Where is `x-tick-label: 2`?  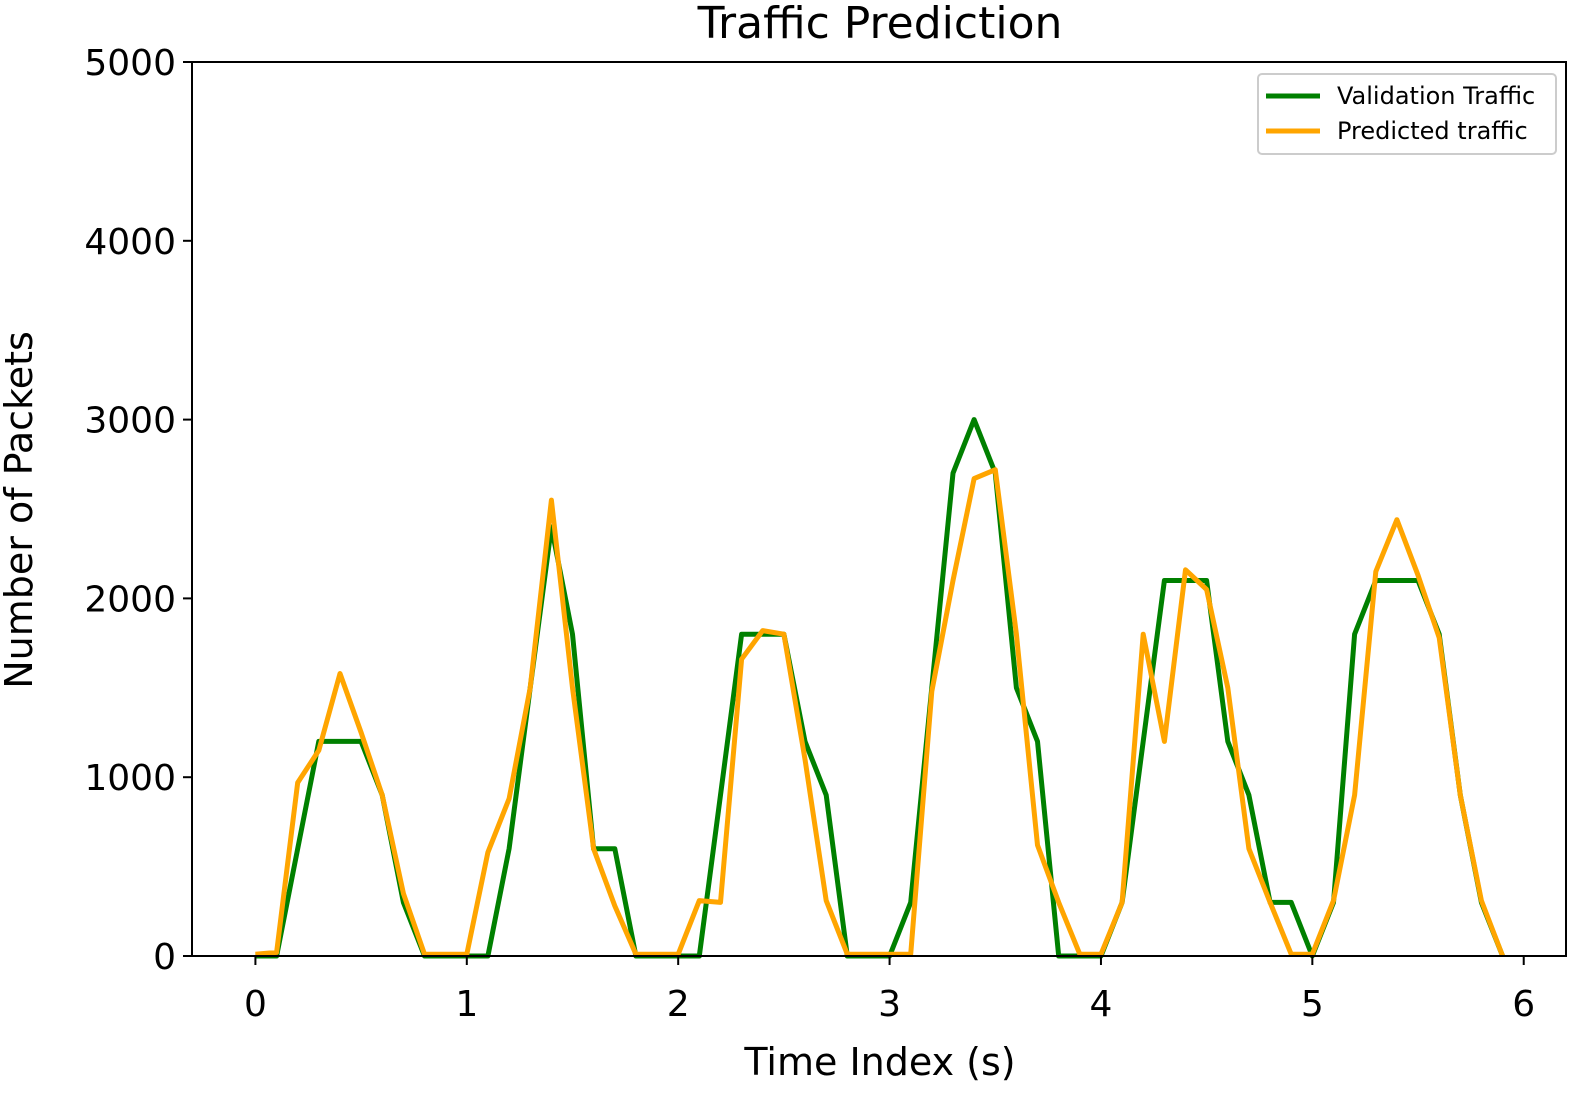 x-tick-label: 2 is located at coordinates (678, 1004).